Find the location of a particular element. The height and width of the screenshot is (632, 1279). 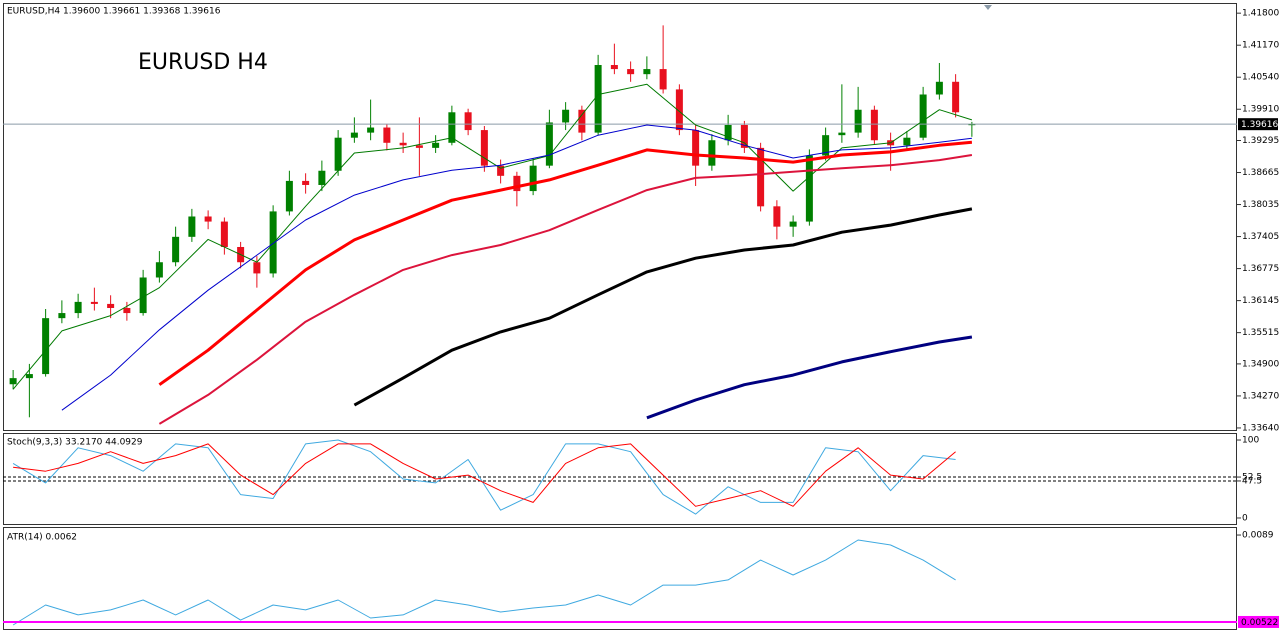

y-tick-label: 47.5 is located at coordinates (1252, 481).